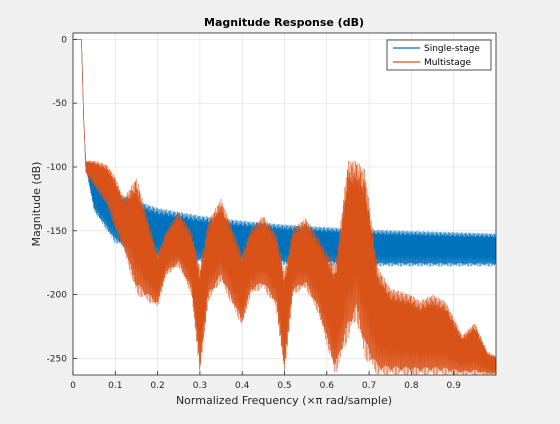  Describe the element at coordinates (73, 386) in the screenshot. I see `x-tick-label: 0` at that location.